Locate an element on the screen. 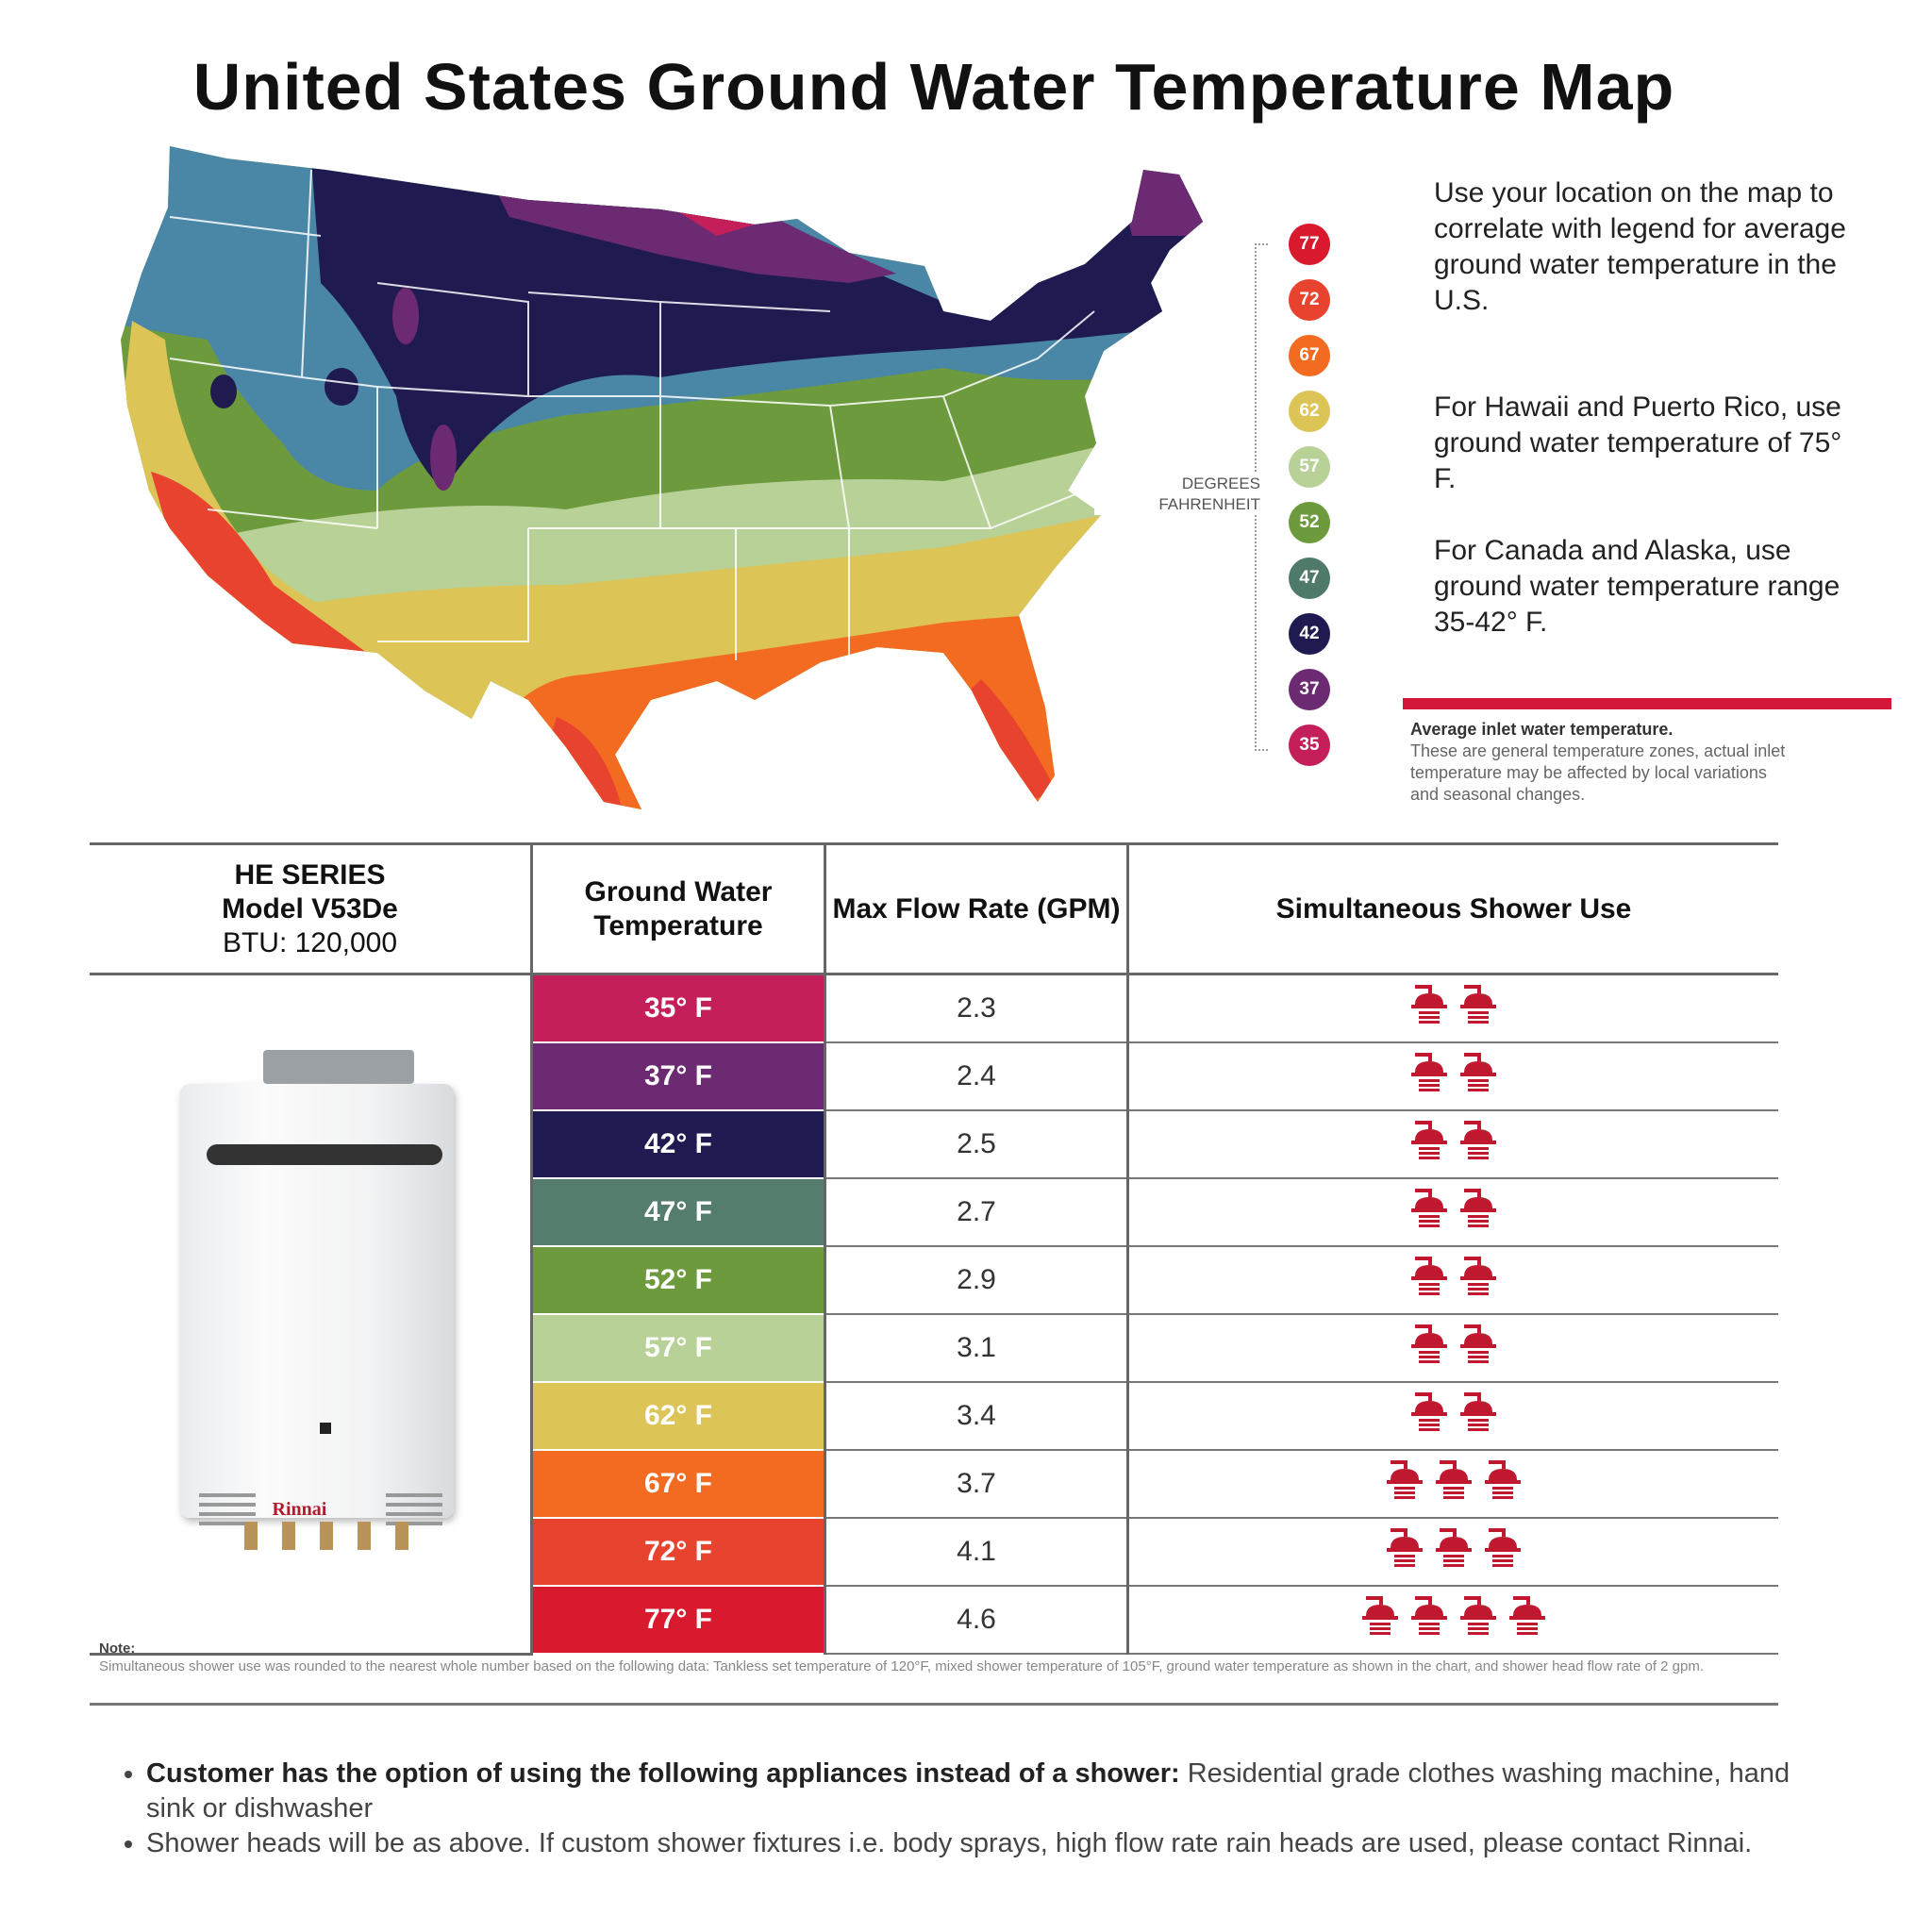 This screenshot has height=1932, width=1932. legend-dot-35: 35 is located at coordinates (1309, 745).